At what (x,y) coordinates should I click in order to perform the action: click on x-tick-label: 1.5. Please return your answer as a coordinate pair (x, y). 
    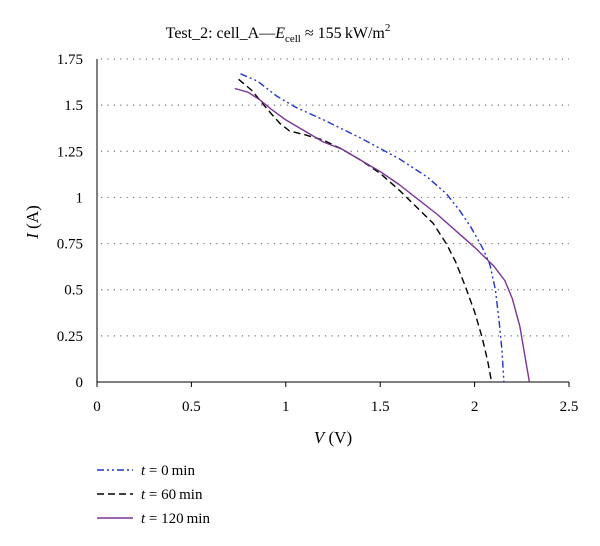
    Looking at the image, I should click on (380, 407).